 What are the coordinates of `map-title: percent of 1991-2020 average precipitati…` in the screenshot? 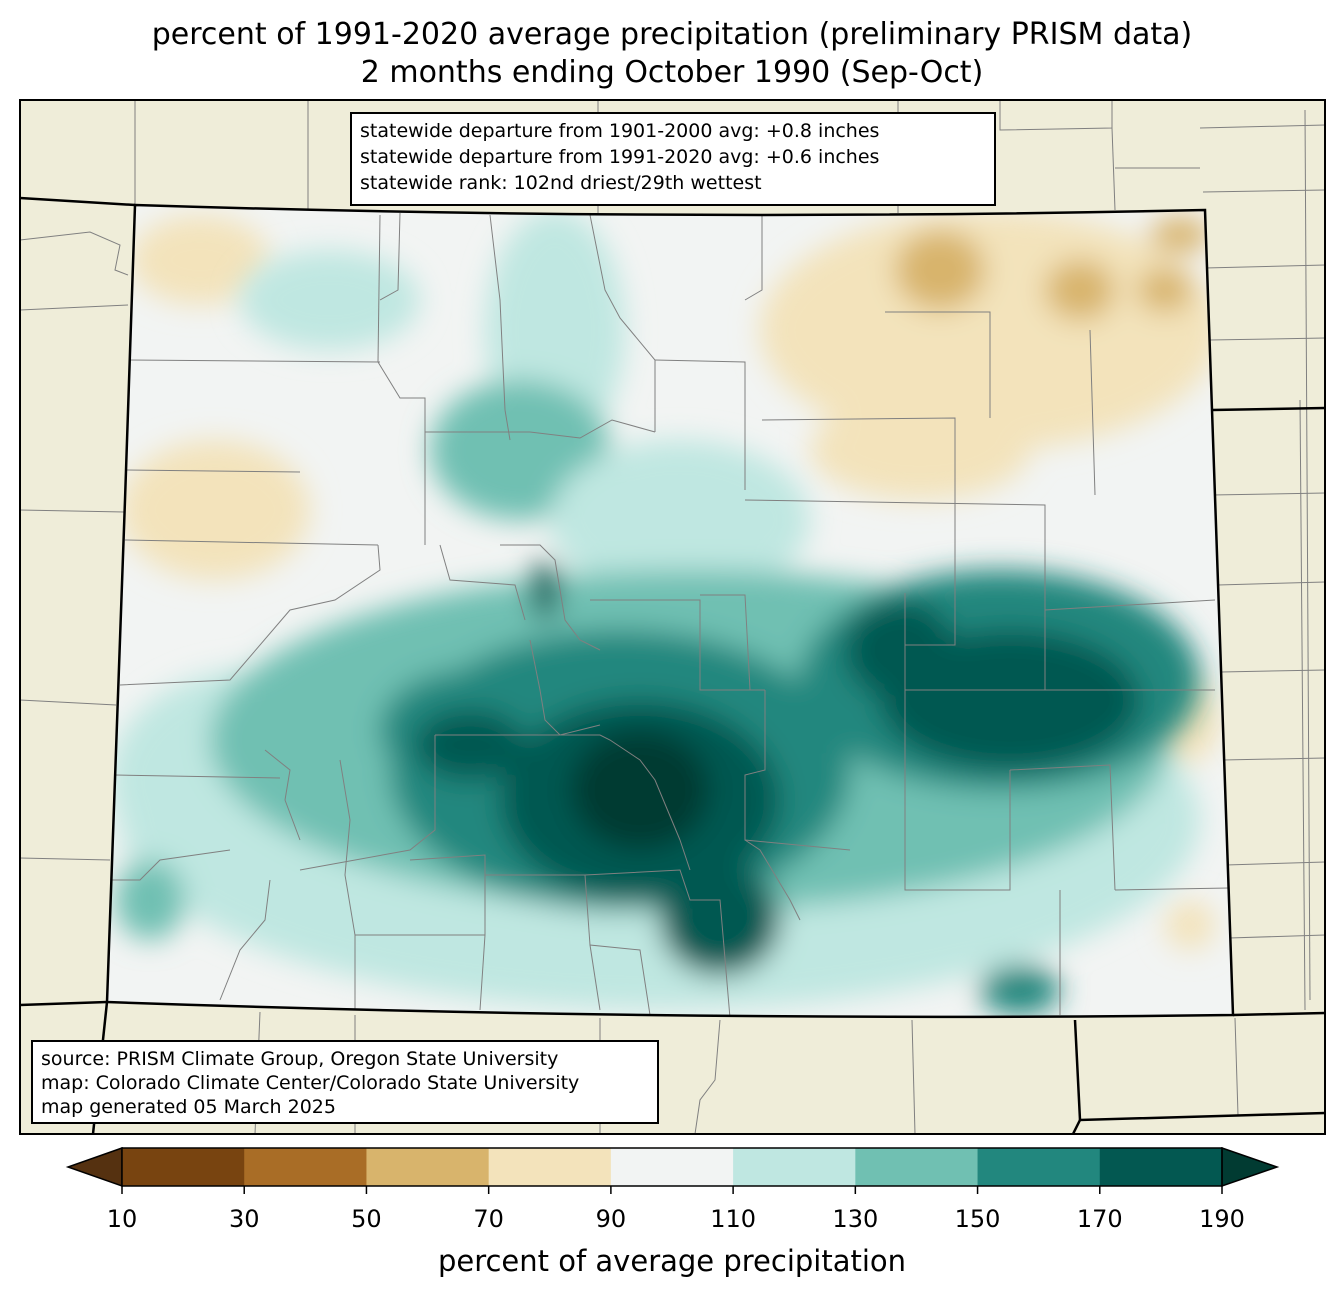 It's located at (672, 34).